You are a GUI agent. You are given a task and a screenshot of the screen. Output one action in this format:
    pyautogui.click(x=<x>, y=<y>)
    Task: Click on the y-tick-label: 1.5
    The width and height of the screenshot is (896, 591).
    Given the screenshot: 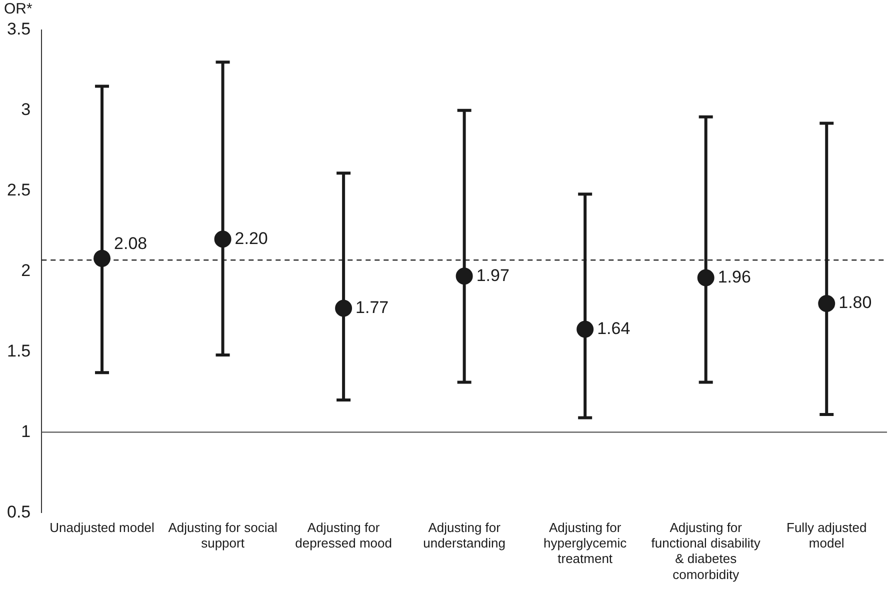 What is the action you would take?
    pyautogui.click(x=18, y=350)
    